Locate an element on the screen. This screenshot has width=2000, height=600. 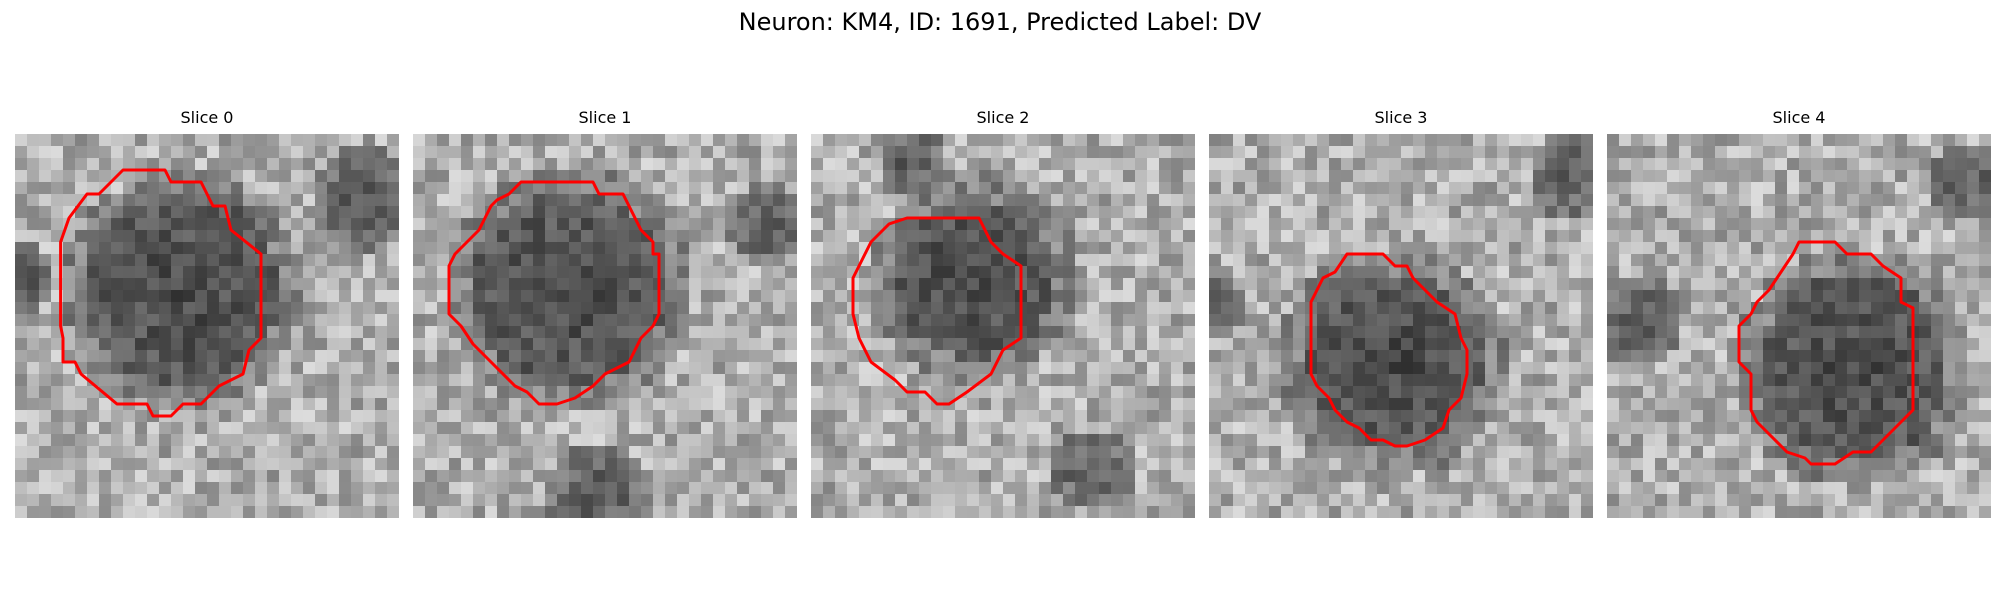
slice-title: Slice 1 is located at coordinates (605, 117).